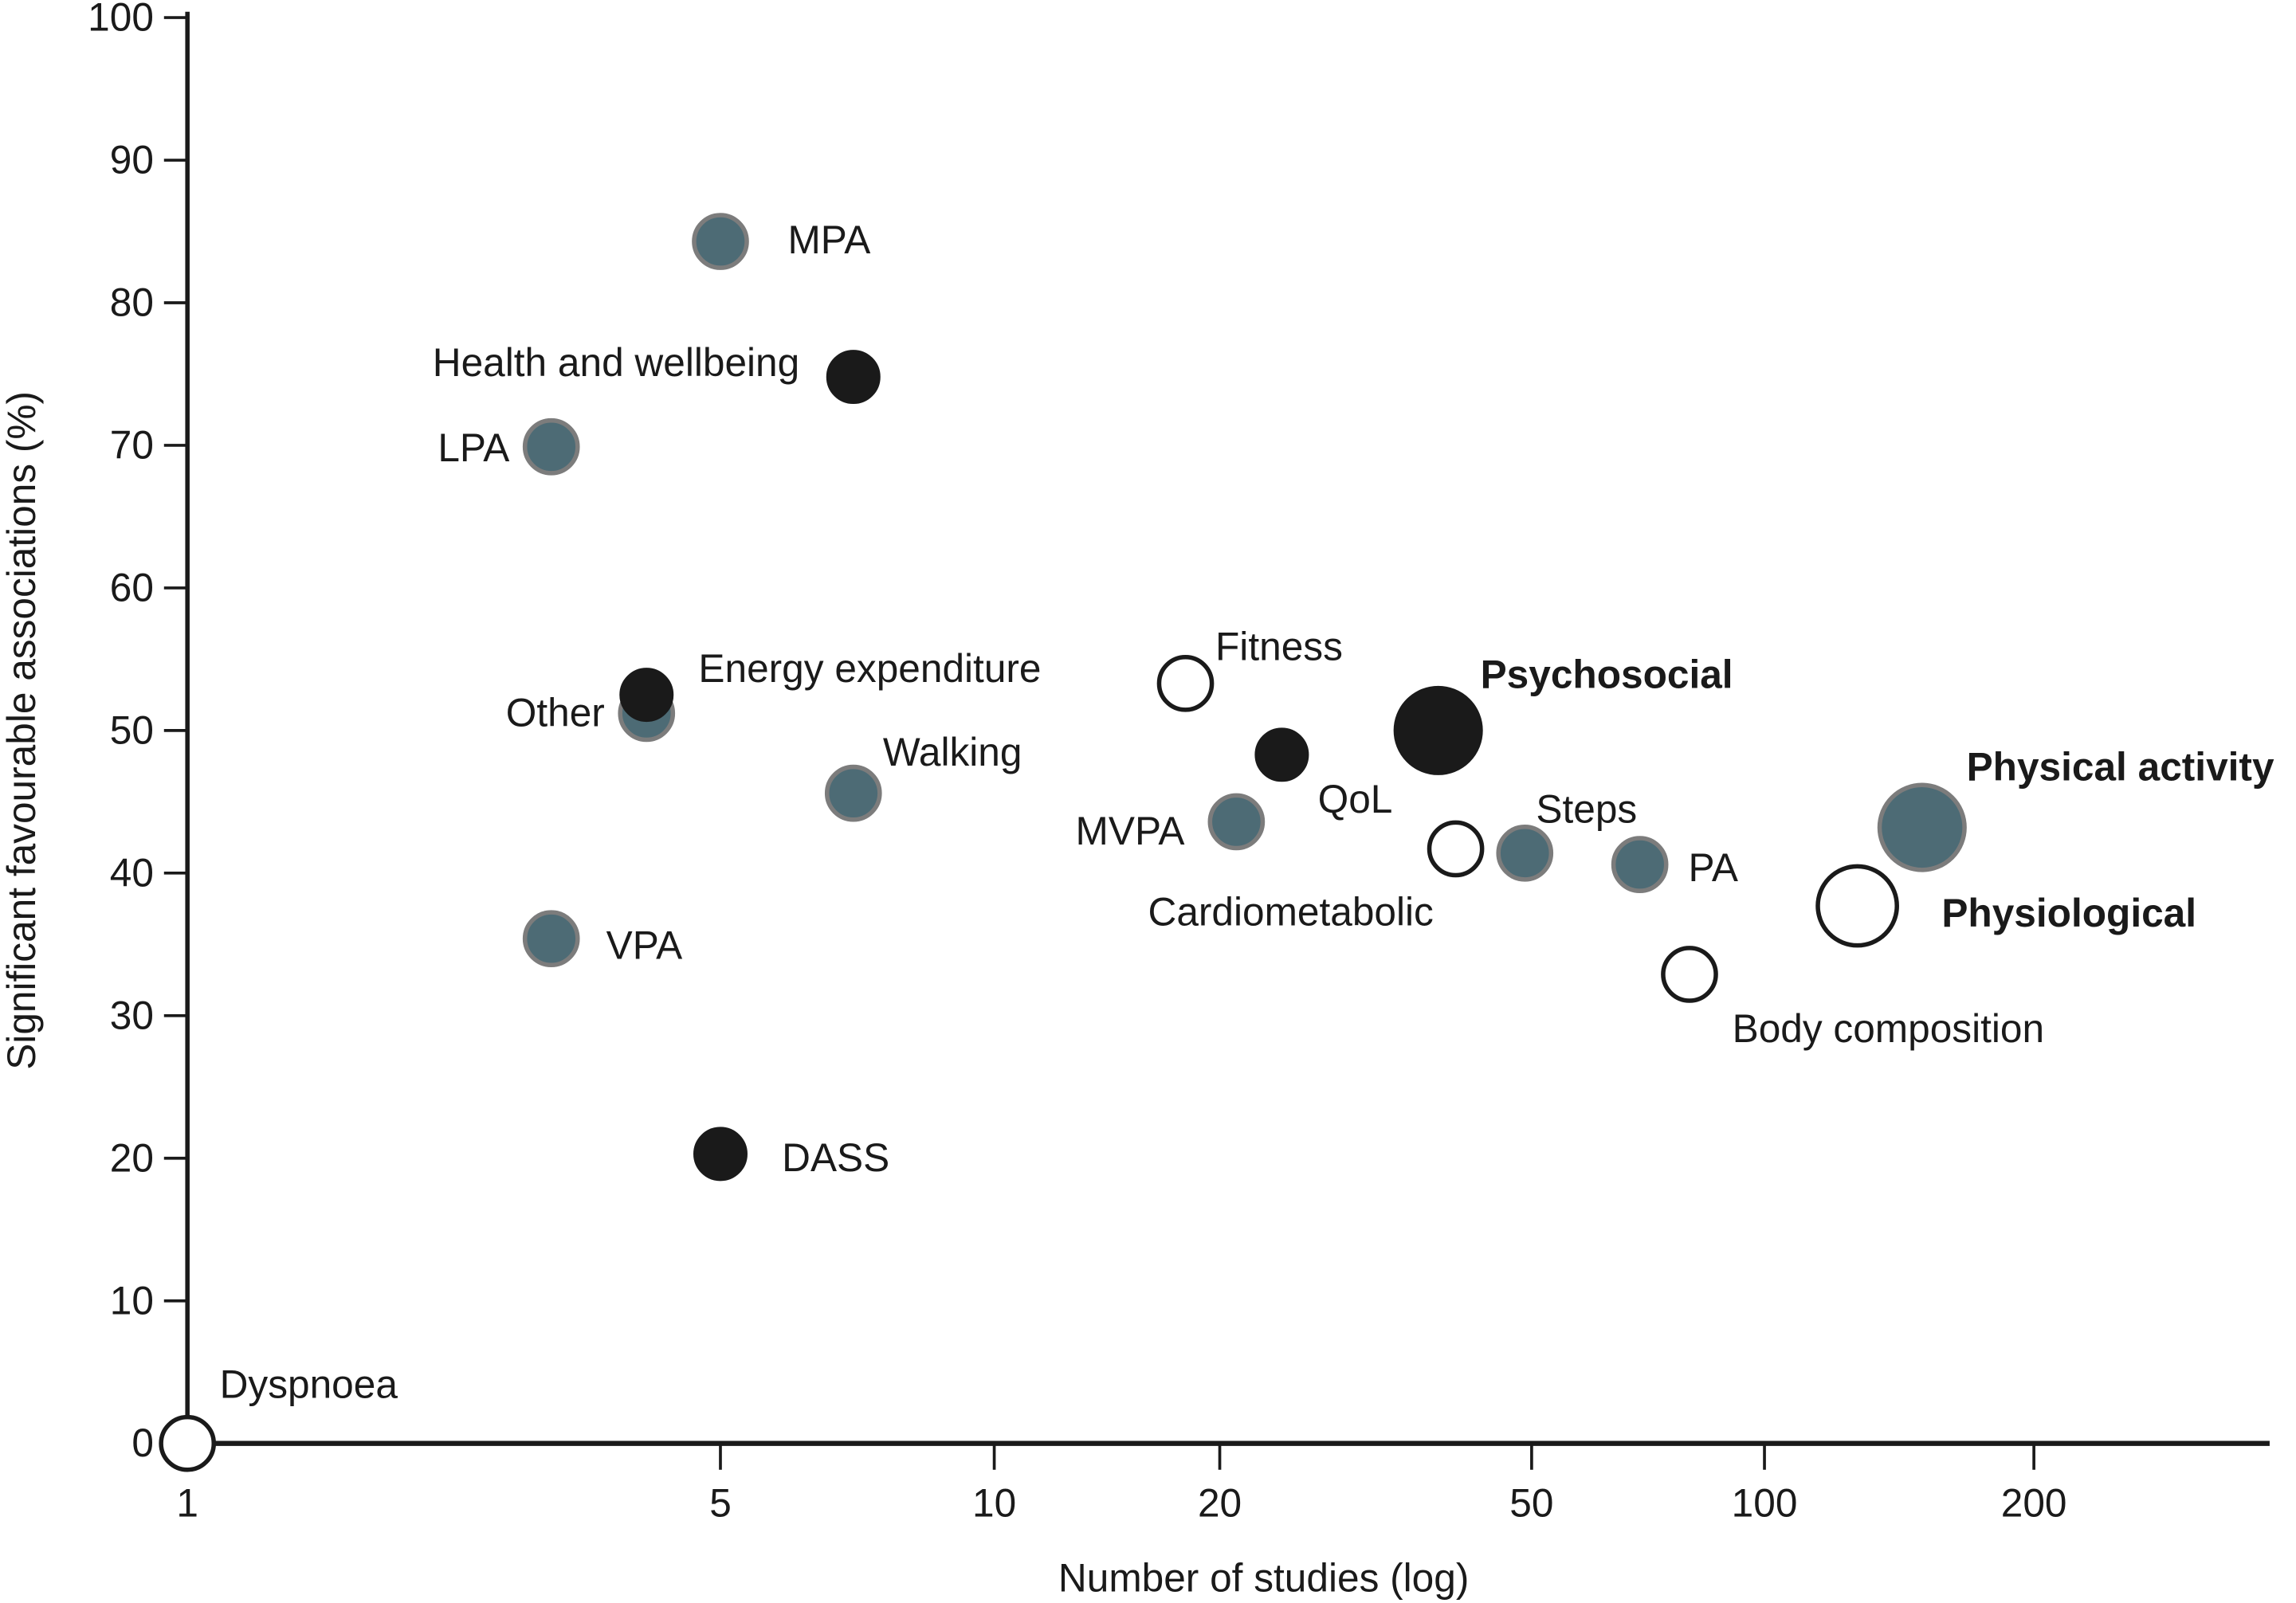 The image size is (2296, 1603). I want to click on point-label: Dyspnoea, so click(309, 1384).